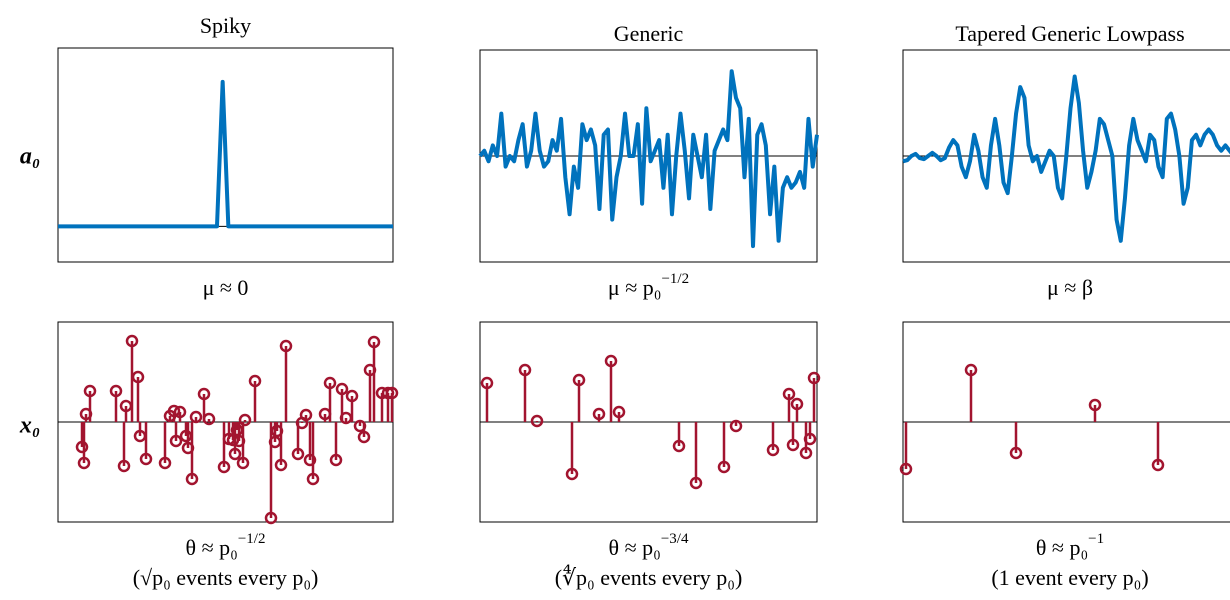 The width and height of the screenshot is (1230, 600). I want to click on caption-text: μ ≈ p₀, so click(635, 287).